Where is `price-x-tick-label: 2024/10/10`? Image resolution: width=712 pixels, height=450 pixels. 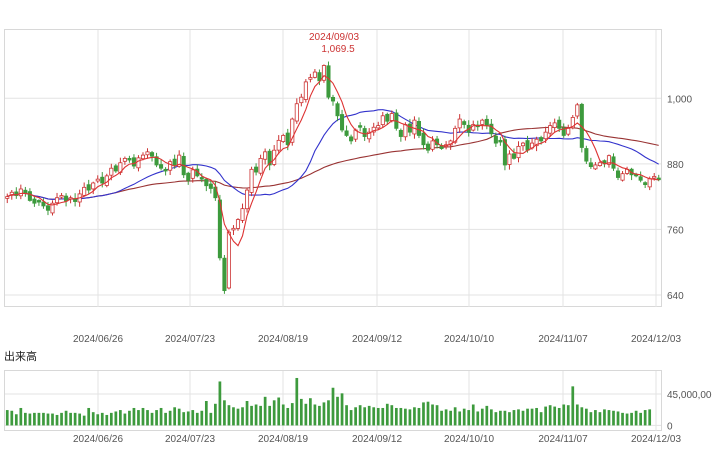 price-x-tick-label: 2024/10/10 is located at coordinates (469, 339).